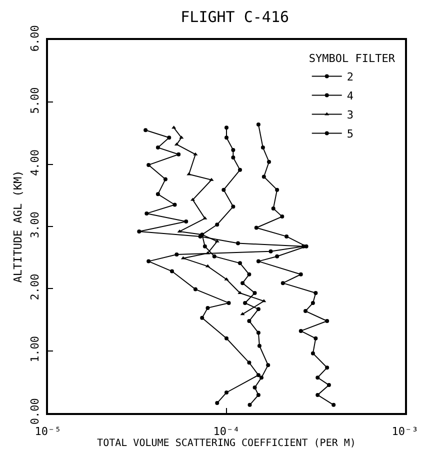  What do you see at coordinates (35, 162) in the screenshot?
I see `y-tick-label: 4.00` at bounding box center [35, 162].